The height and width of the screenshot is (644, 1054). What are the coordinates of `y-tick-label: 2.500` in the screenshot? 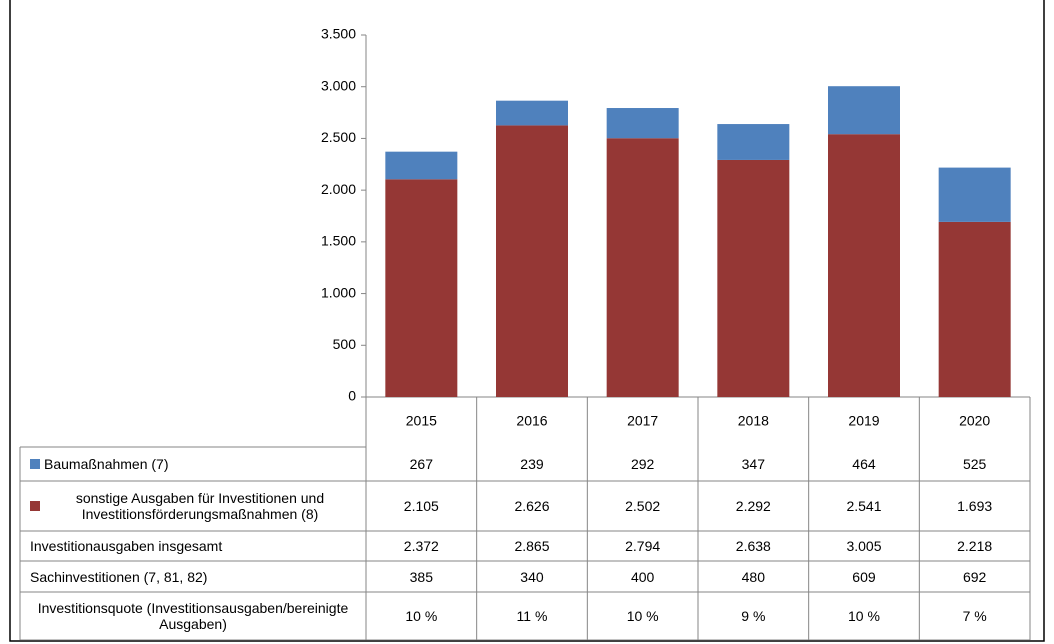 It's located at (338, 137).